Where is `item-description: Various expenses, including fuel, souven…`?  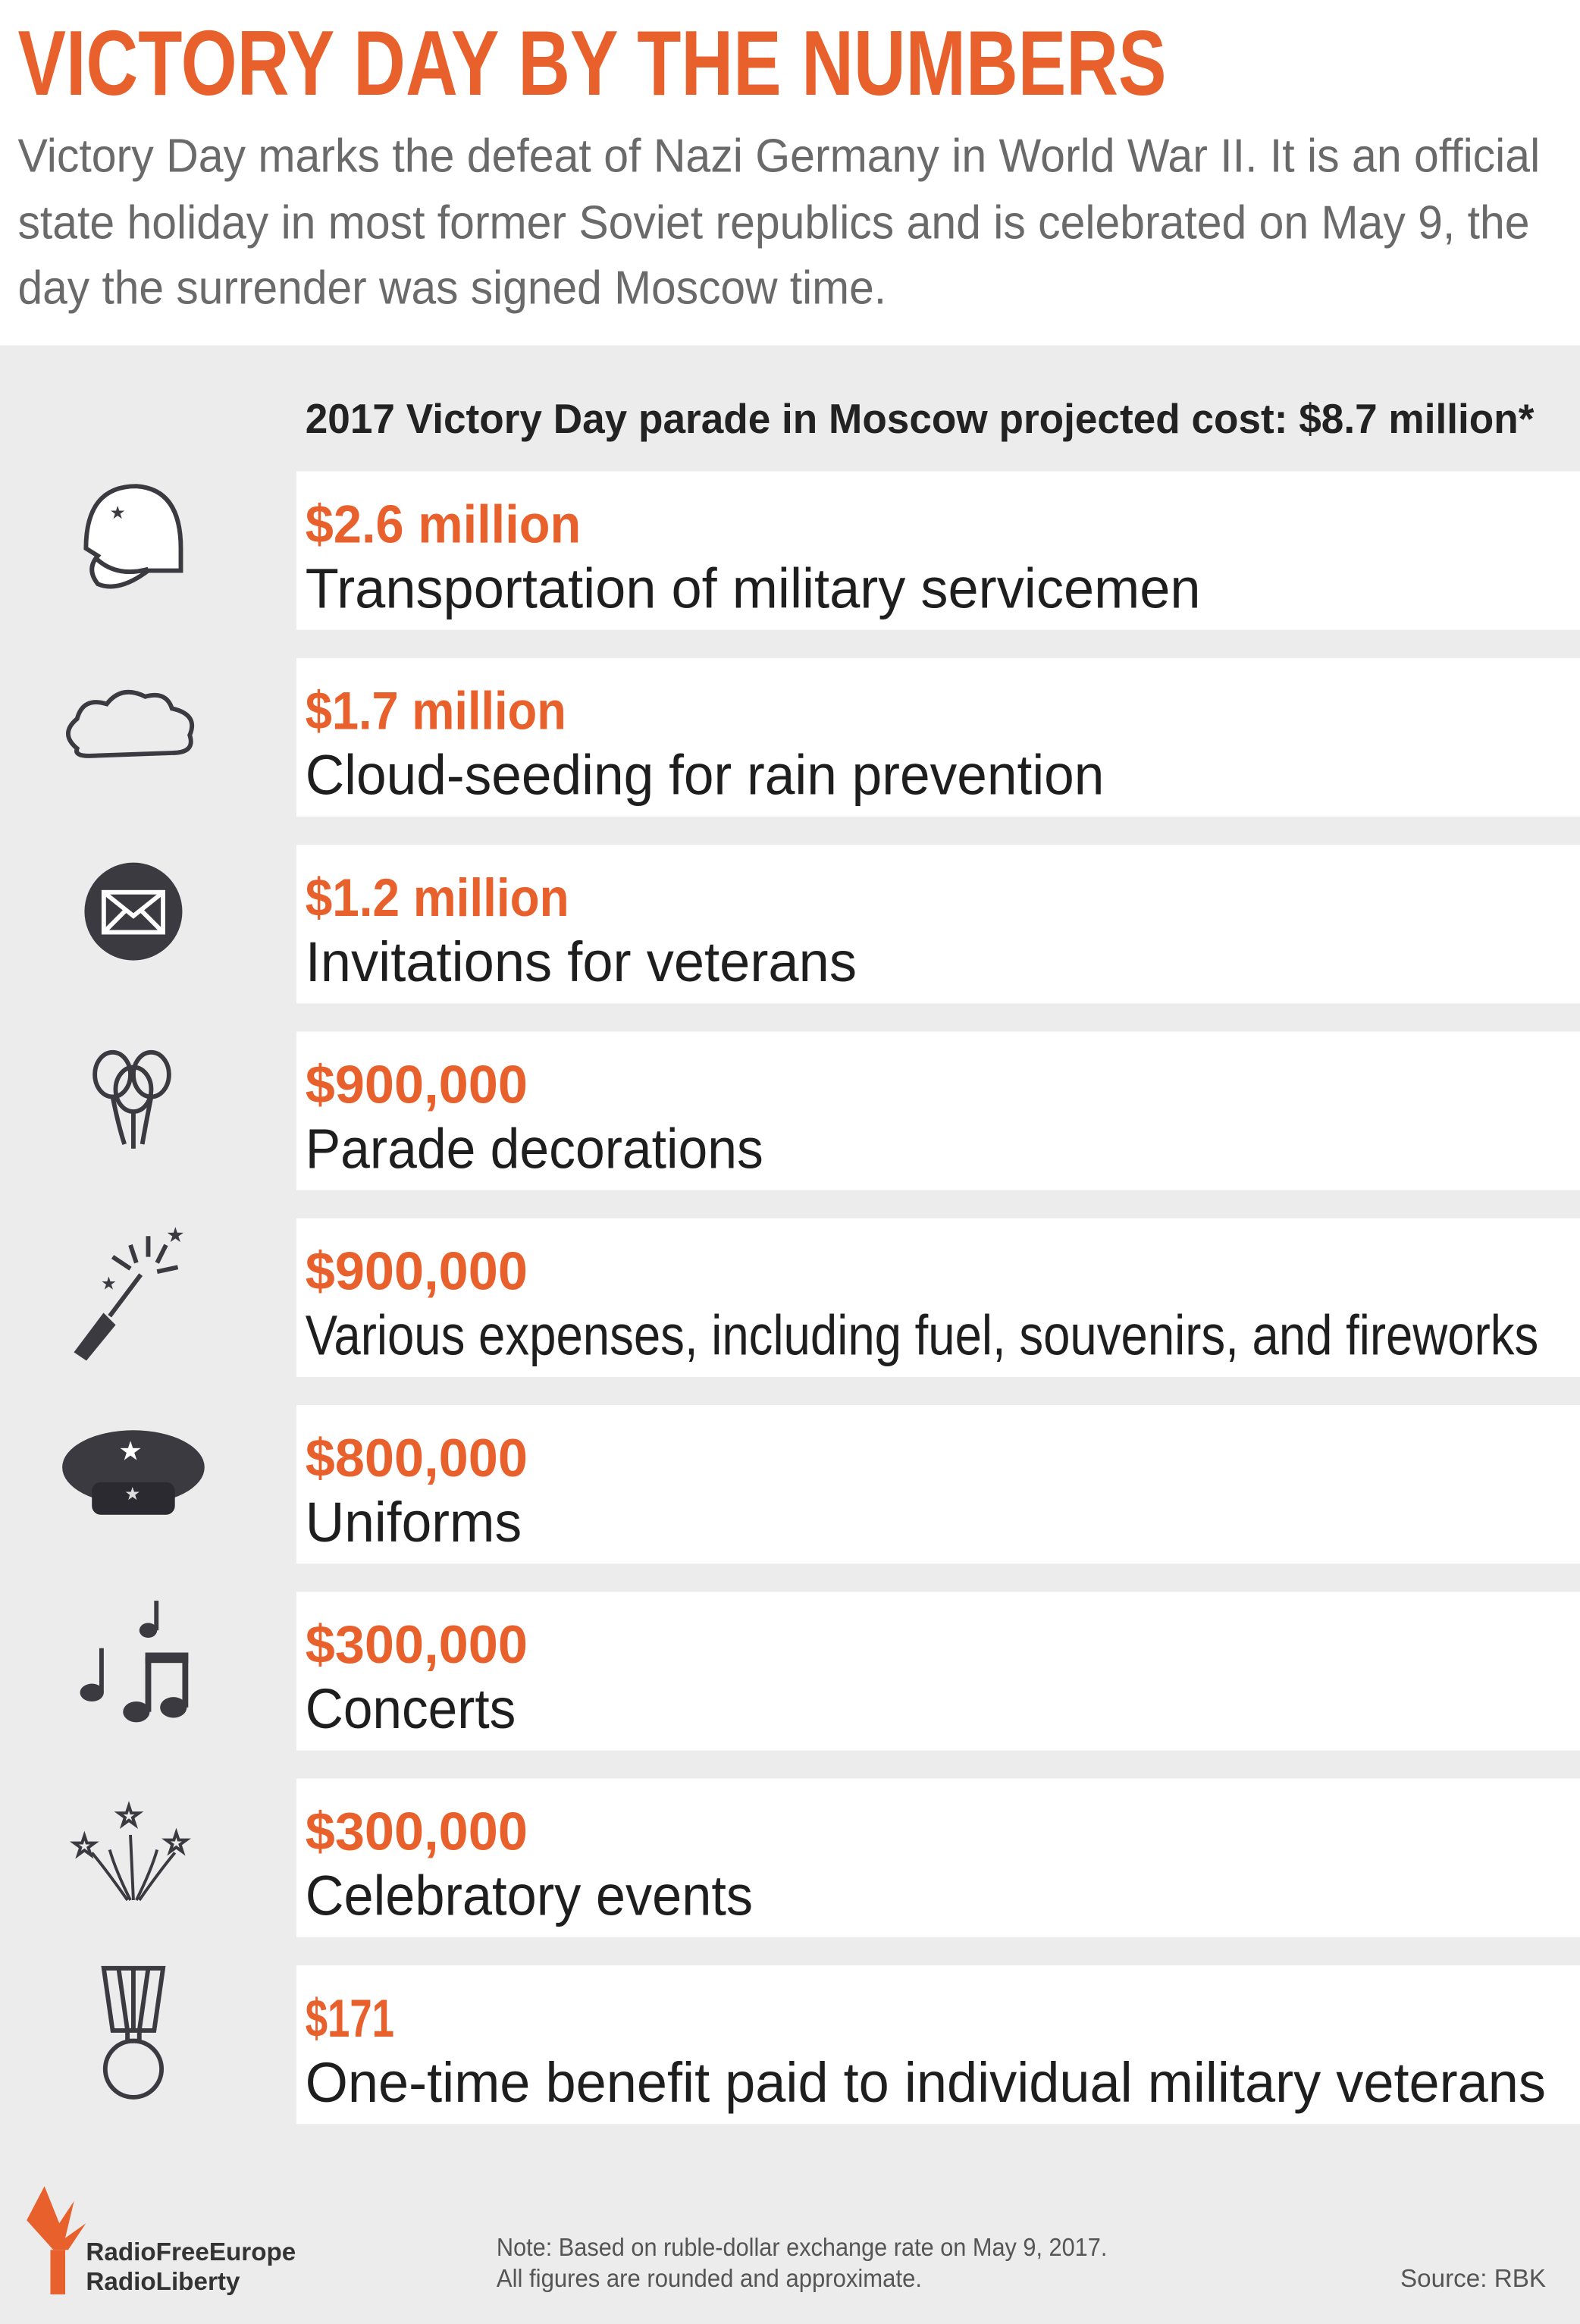
item-description: Various expenses, including fuel, souven… is located at coordinates (922, 1335).